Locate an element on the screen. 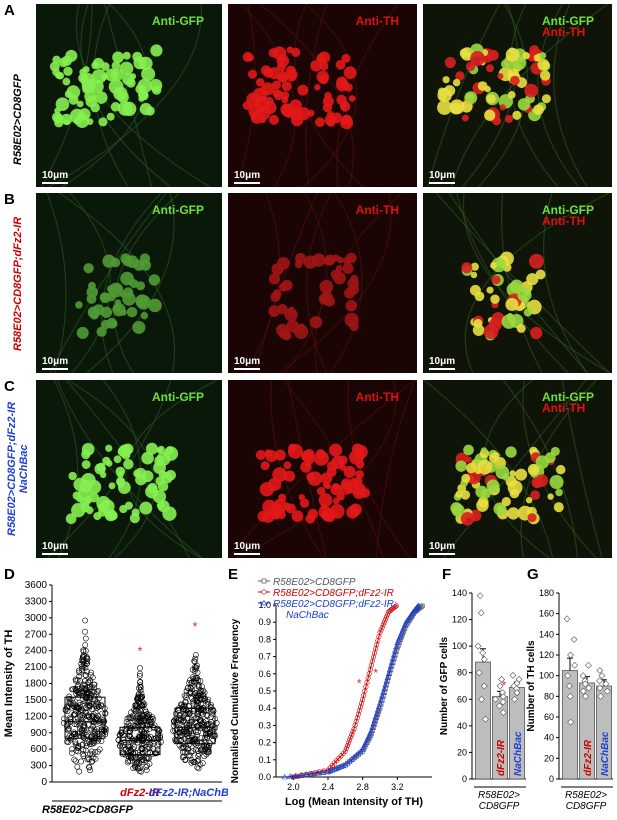  micrograph-green: Anti-GFP 10μm is located at coordinates (129, 95).